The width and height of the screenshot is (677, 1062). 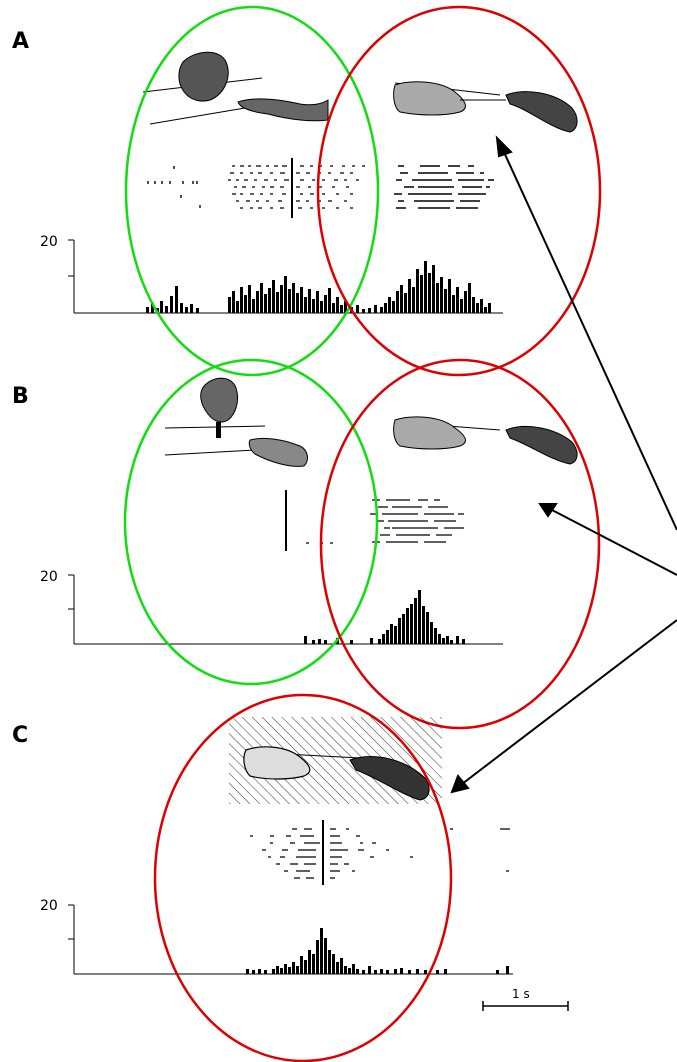 I want to click on red-ellipse-a, so click(x=459, y=191).